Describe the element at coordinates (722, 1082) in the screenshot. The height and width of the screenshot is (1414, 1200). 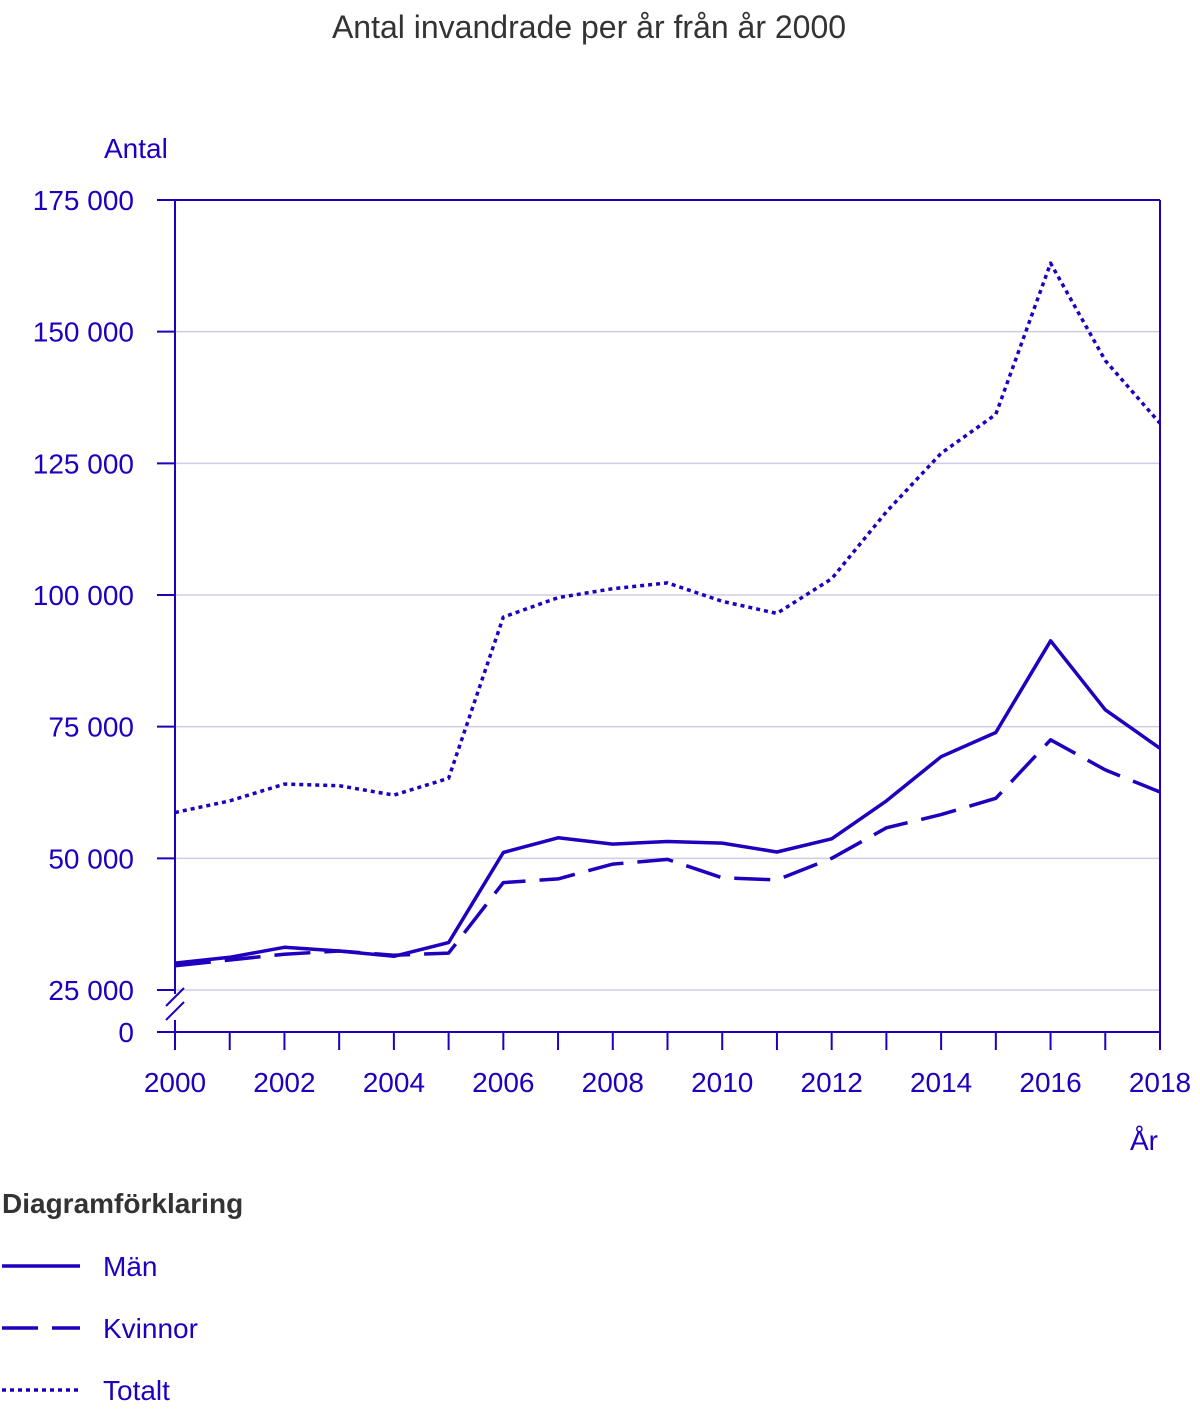
I see `x-tick-label: 2010` at that location.